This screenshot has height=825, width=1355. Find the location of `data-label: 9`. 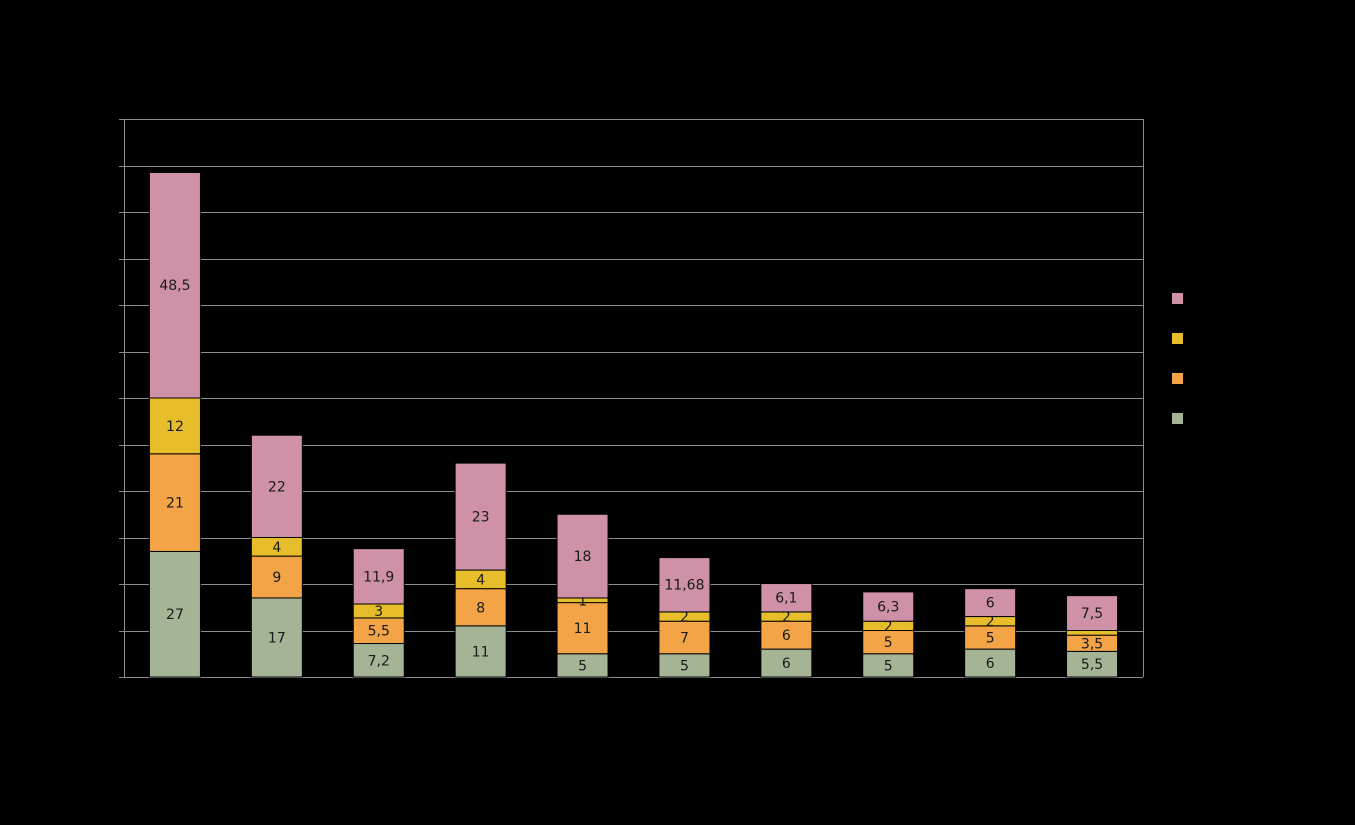

data-label: 9 is located at coordinates (276, 578).